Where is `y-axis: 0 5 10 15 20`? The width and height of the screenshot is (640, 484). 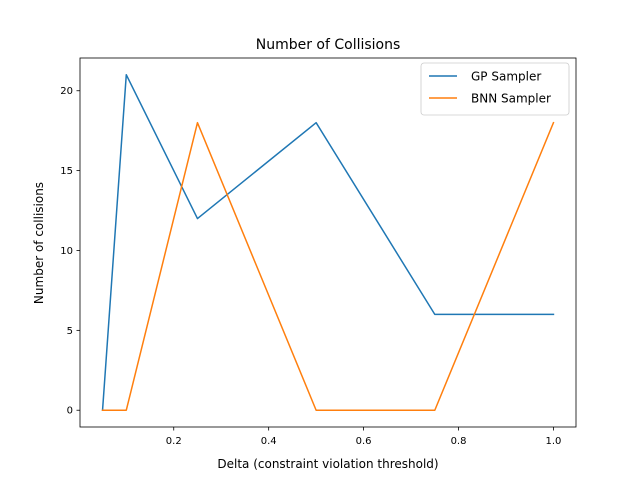
y-axis: 0 5 10 15 20 is located at coordinates (70, 251).